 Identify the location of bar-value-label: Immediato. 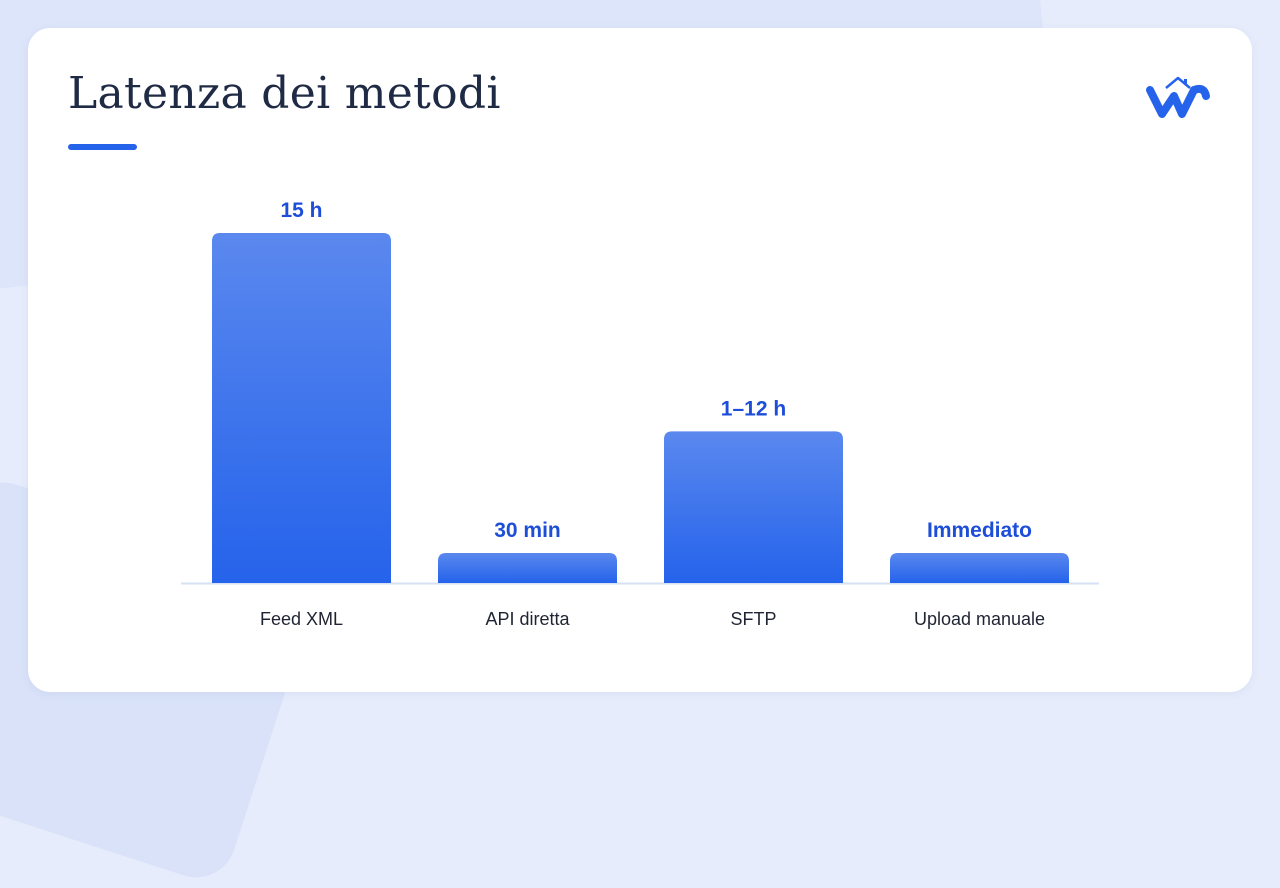
(979, 530).